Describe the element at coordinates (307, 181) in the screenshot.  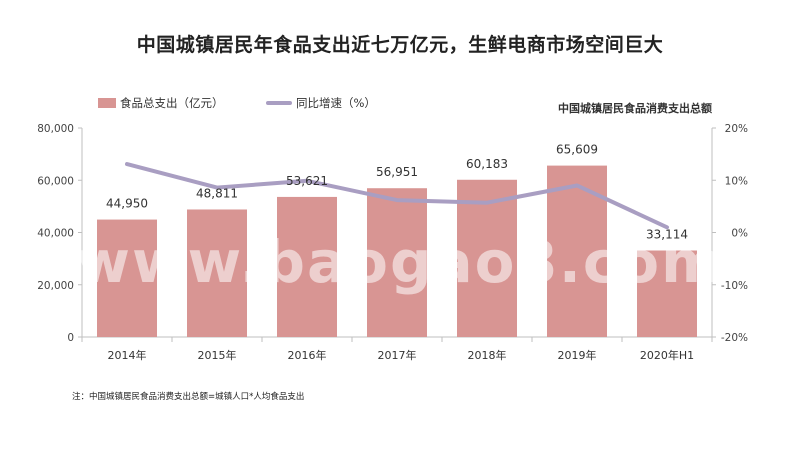
I see `data-label: 53,621` at that location.